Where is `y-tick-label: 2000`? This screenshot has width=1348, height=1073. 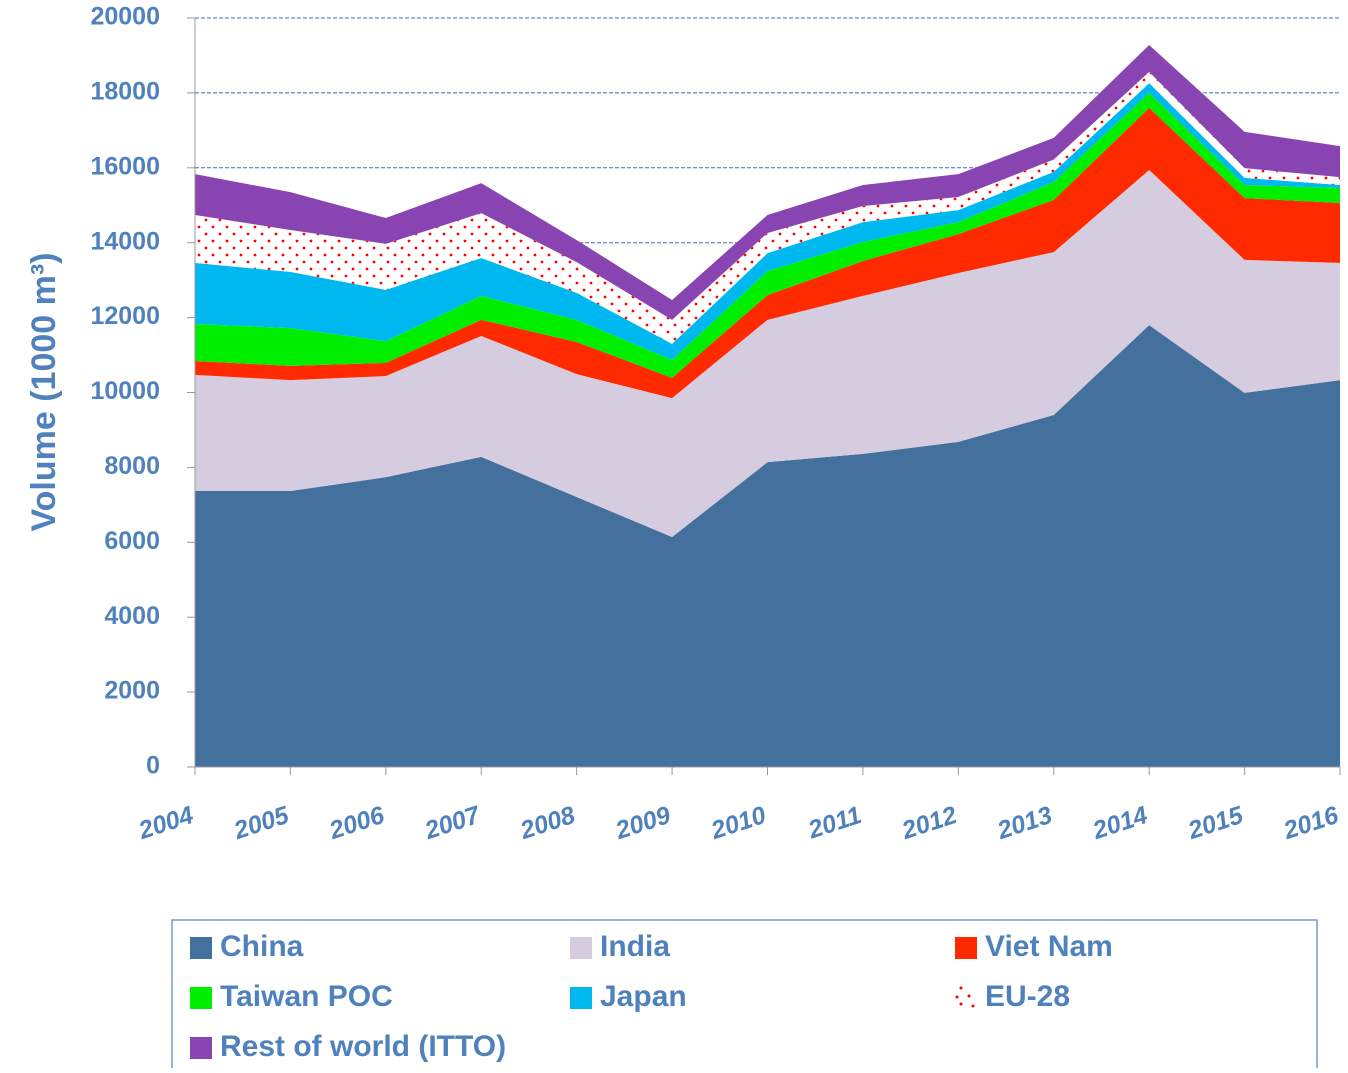 y-tick-label: 2000 is located at coordinates (132, 691).